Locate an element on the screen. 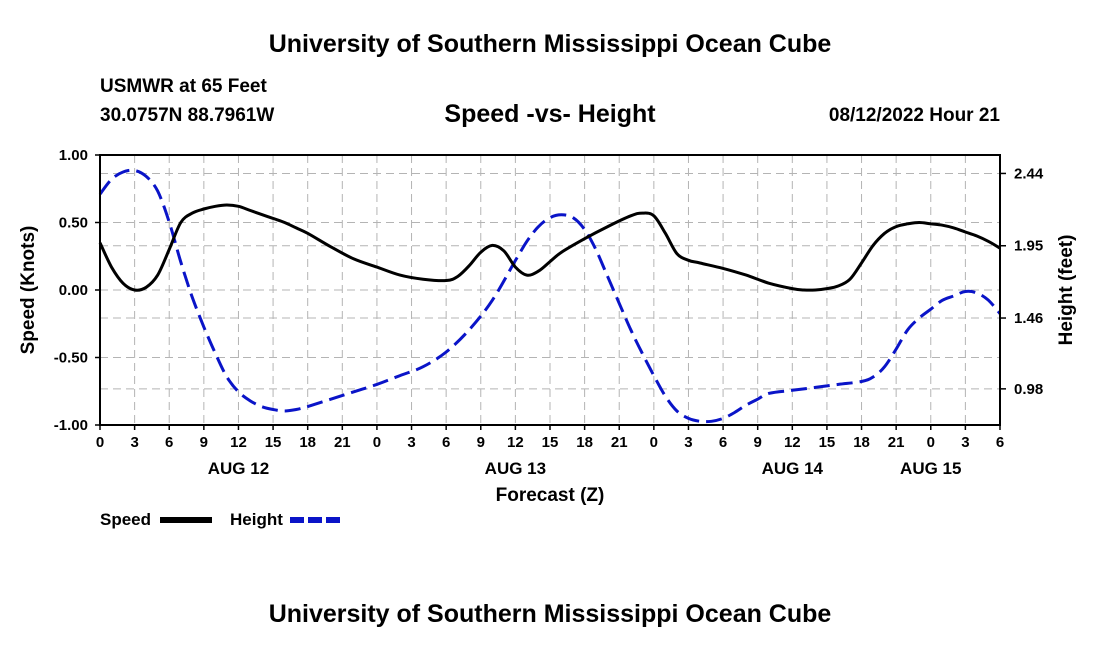 The height and width of the screenshot is (650, 1100). station-coordinates: 30.0757N 88.7961W is located at coordinates (187, 115).